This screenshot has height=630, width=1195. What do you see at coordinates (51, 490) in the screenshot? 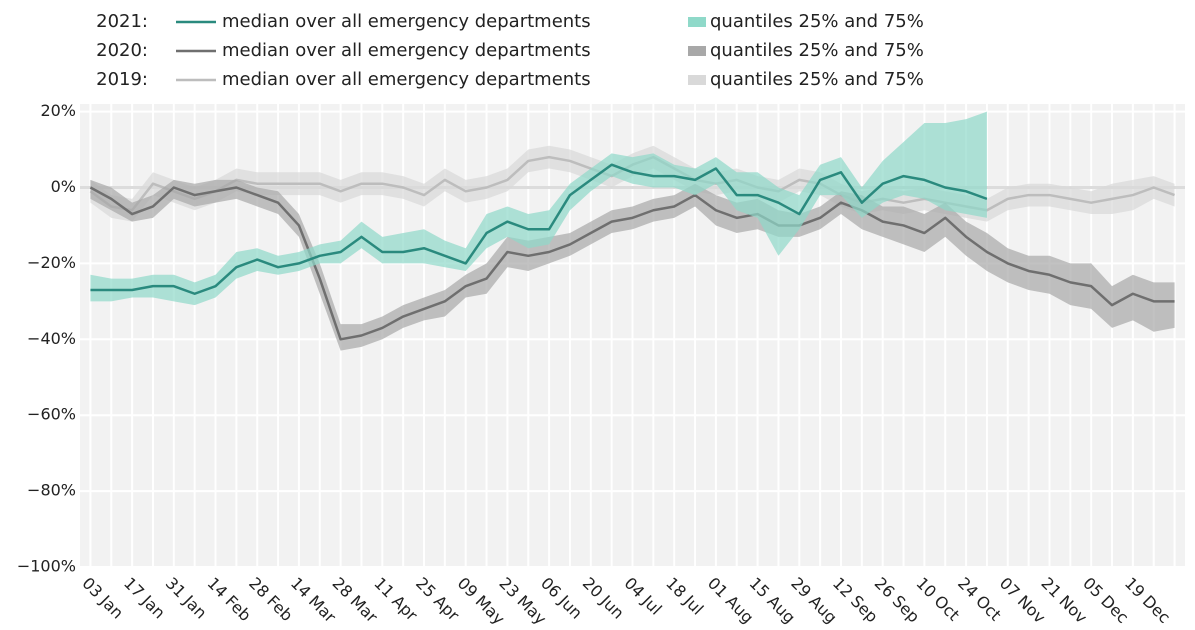
I see `y-tick-label: −80%` at bounding box center [51, 490].